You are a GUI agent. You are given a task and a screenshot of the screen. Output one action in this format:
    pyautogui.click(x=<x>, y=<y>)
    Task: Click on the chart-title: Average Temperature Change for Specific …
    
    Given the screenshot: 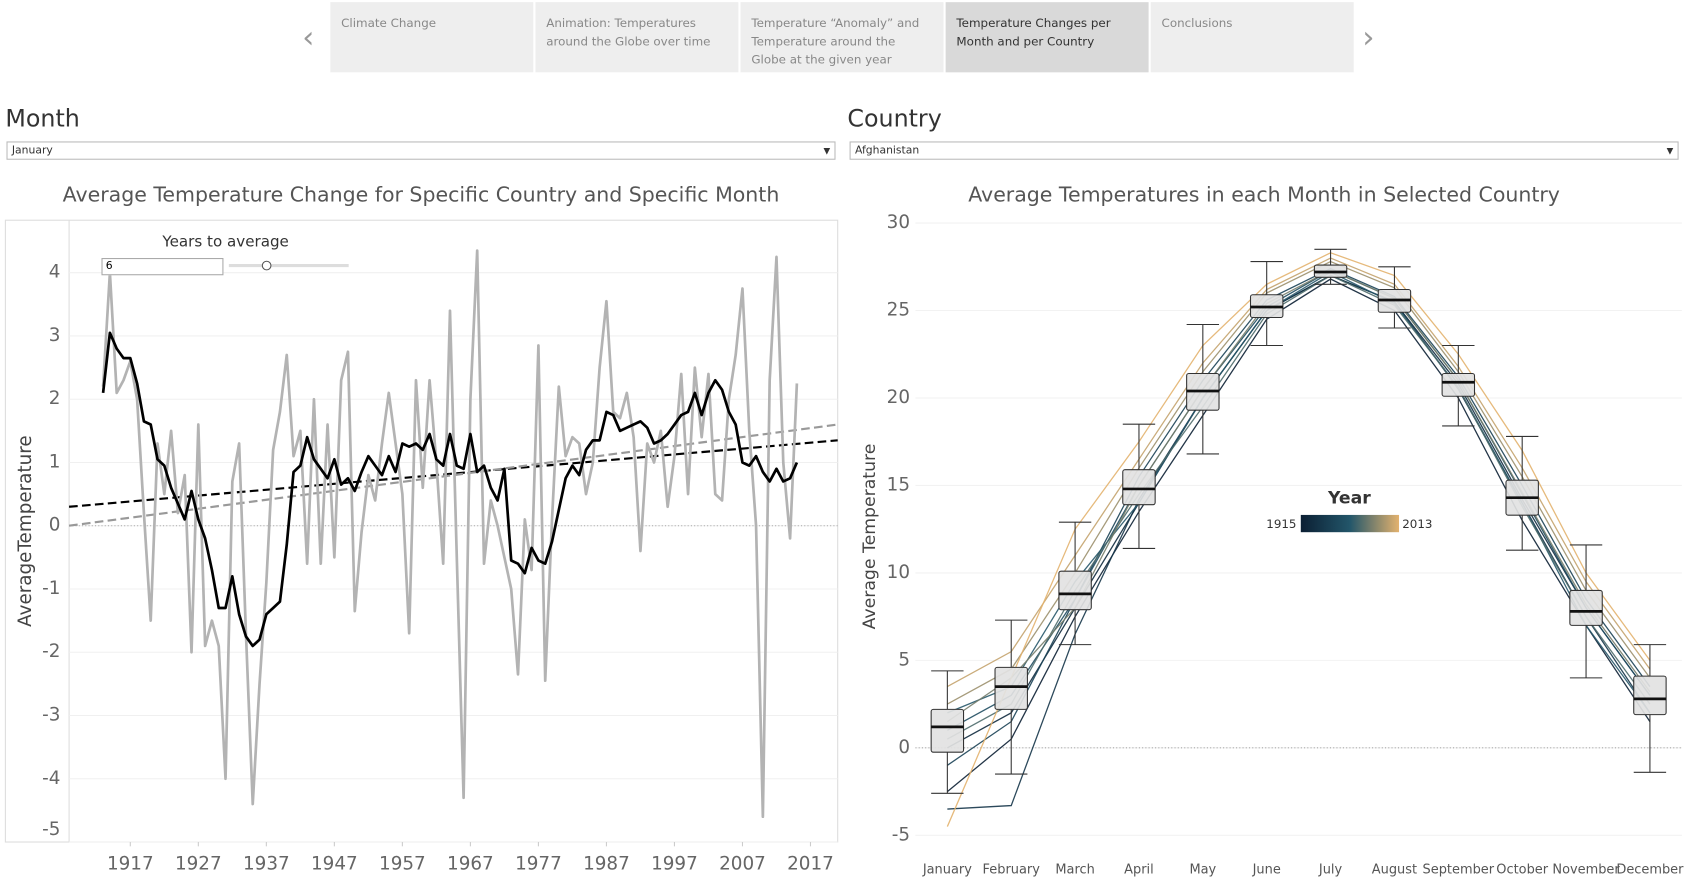 What is the action you would take?
    pyautogui.click(x=421, y=194)
    